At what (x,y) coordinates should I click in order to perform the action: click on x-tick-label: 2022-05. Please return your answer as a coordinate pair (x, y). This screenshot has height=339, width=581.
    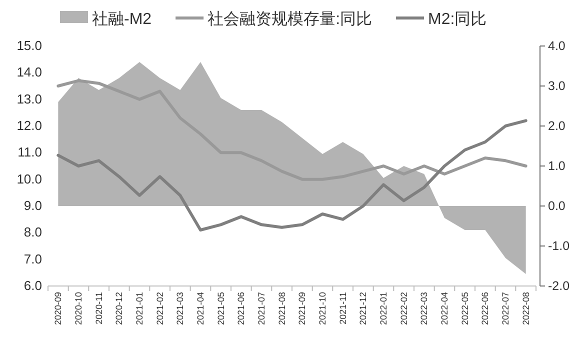
    Looking at the image, I should click on (465, 309).